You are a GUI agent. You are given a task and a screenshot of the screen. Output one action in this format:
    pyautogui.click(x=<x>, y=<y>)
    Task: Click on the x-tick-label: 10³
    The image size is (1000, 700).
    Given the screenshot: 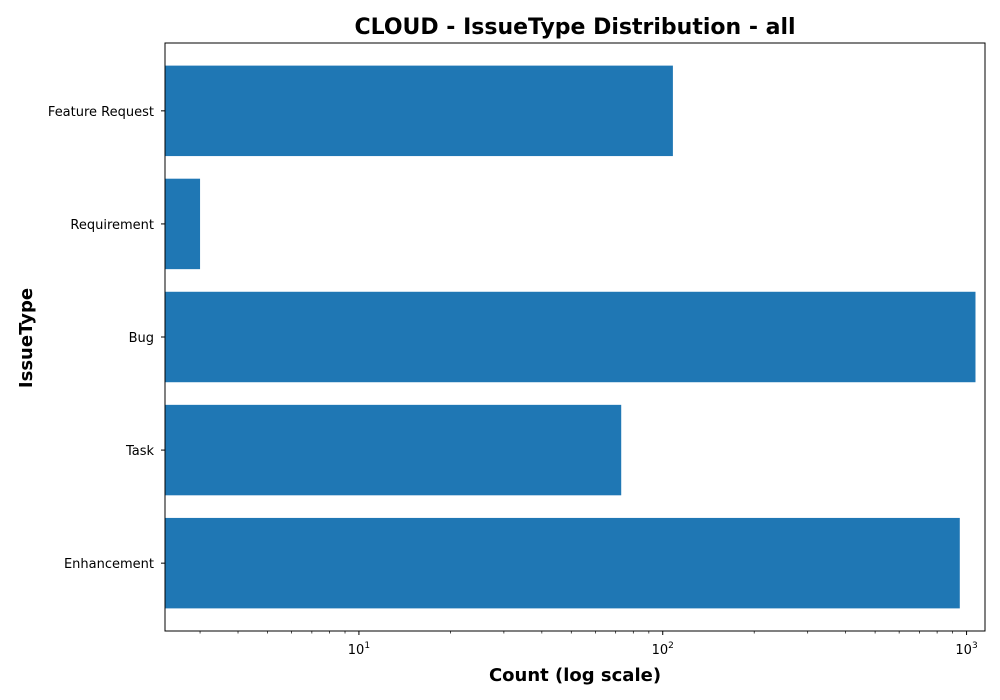 What is the action you would take?
    pyautogui.click(x=966, y=649)
    